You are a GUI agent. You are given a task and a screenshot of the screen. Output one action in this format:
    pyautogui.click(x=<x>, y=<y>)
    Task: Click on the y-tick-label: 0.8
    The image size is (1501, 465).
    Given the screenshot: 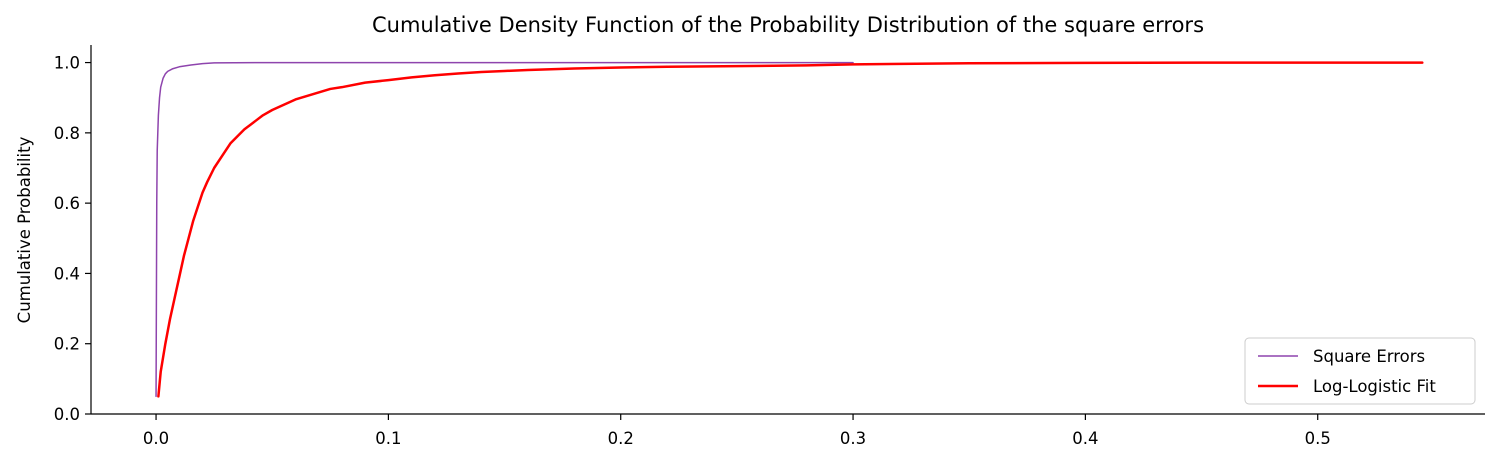 What is the action you would take?
    pyautogui.click(x=67, y=133)
    